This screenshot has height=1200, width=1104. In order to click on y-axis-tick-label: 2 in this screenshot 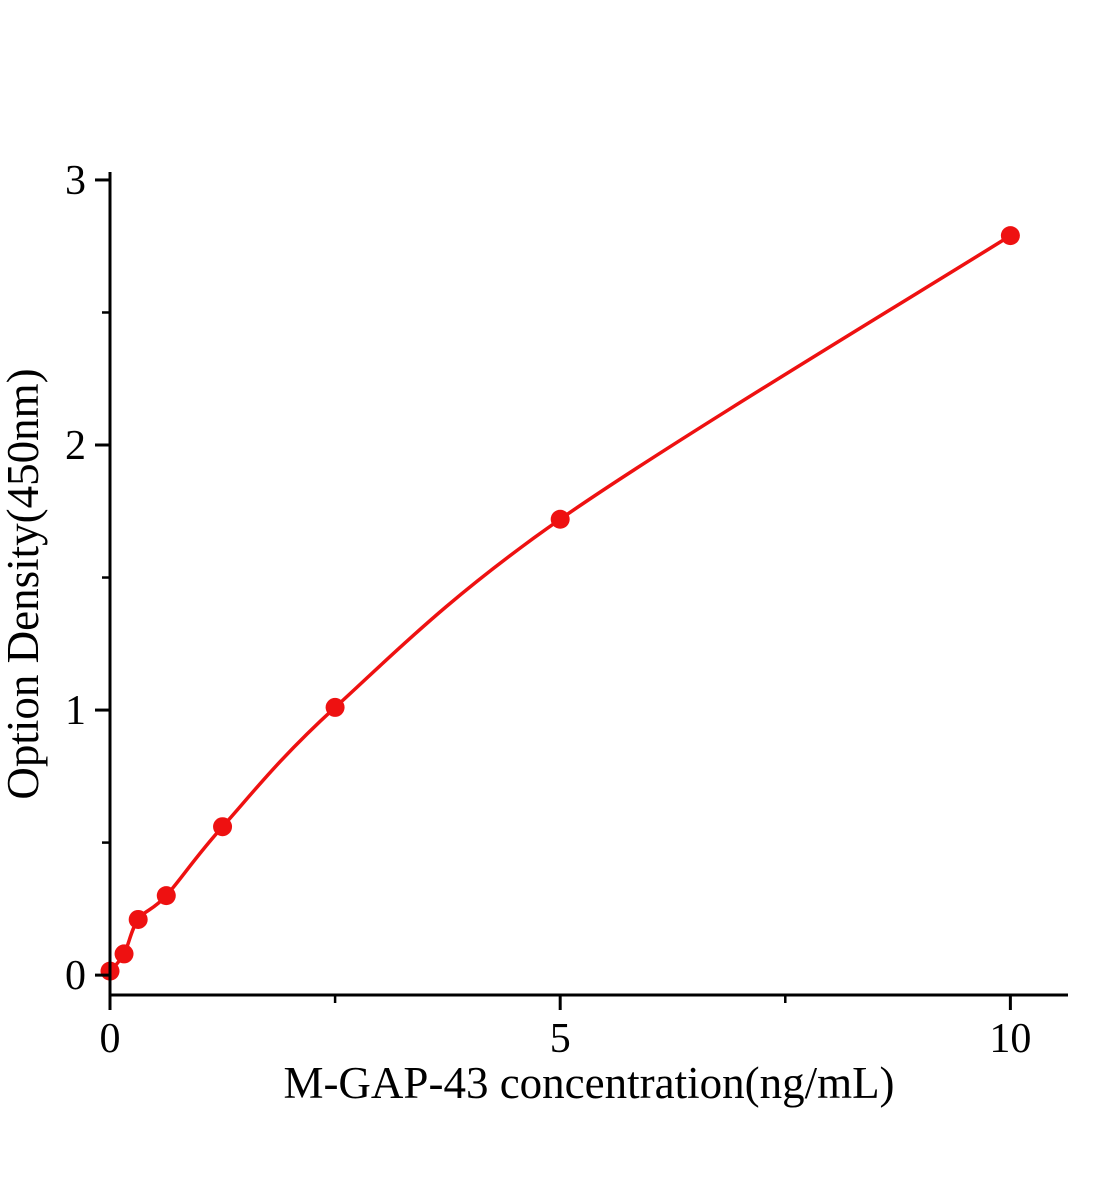, I will do `click(75, 446)`.